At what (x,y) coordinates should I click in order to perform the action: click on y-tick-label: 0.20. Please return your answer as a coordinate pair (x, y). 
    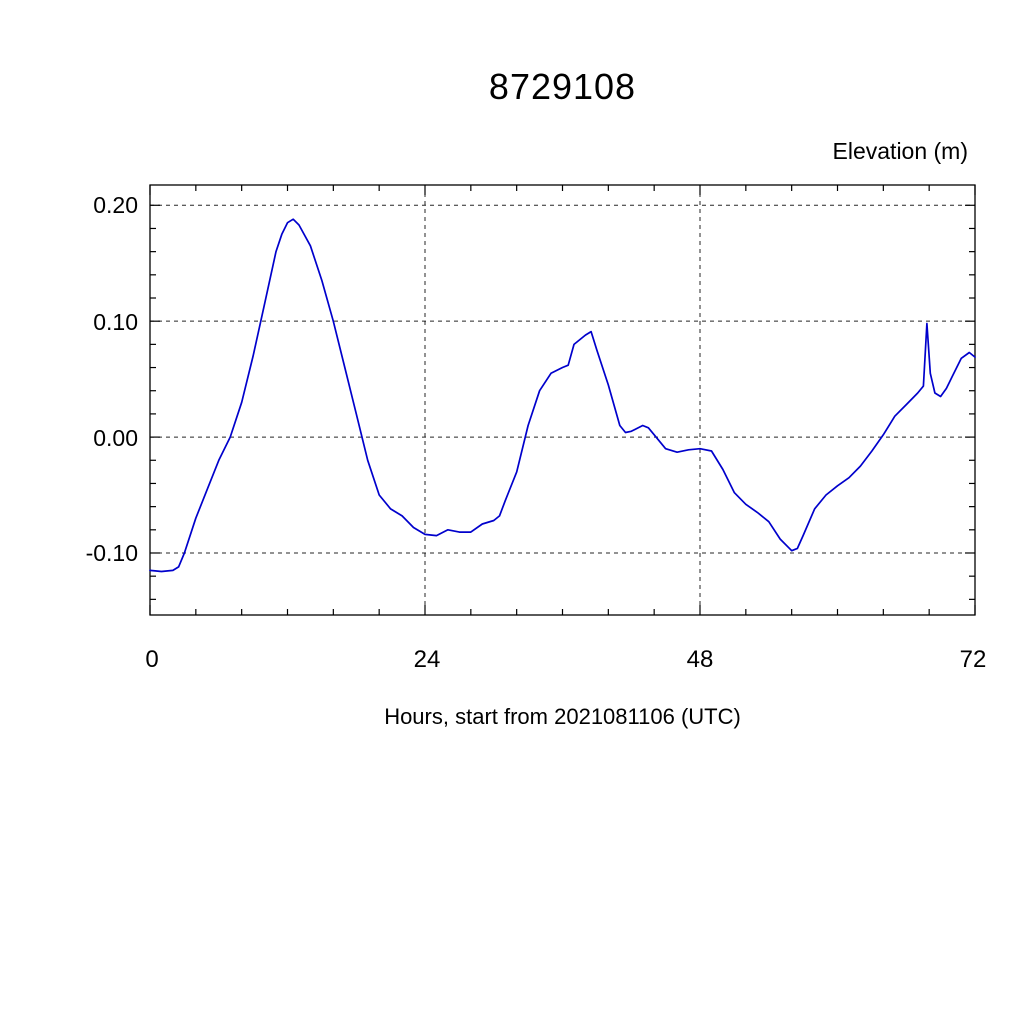
    Looking at the image, I should click on (115, 205).